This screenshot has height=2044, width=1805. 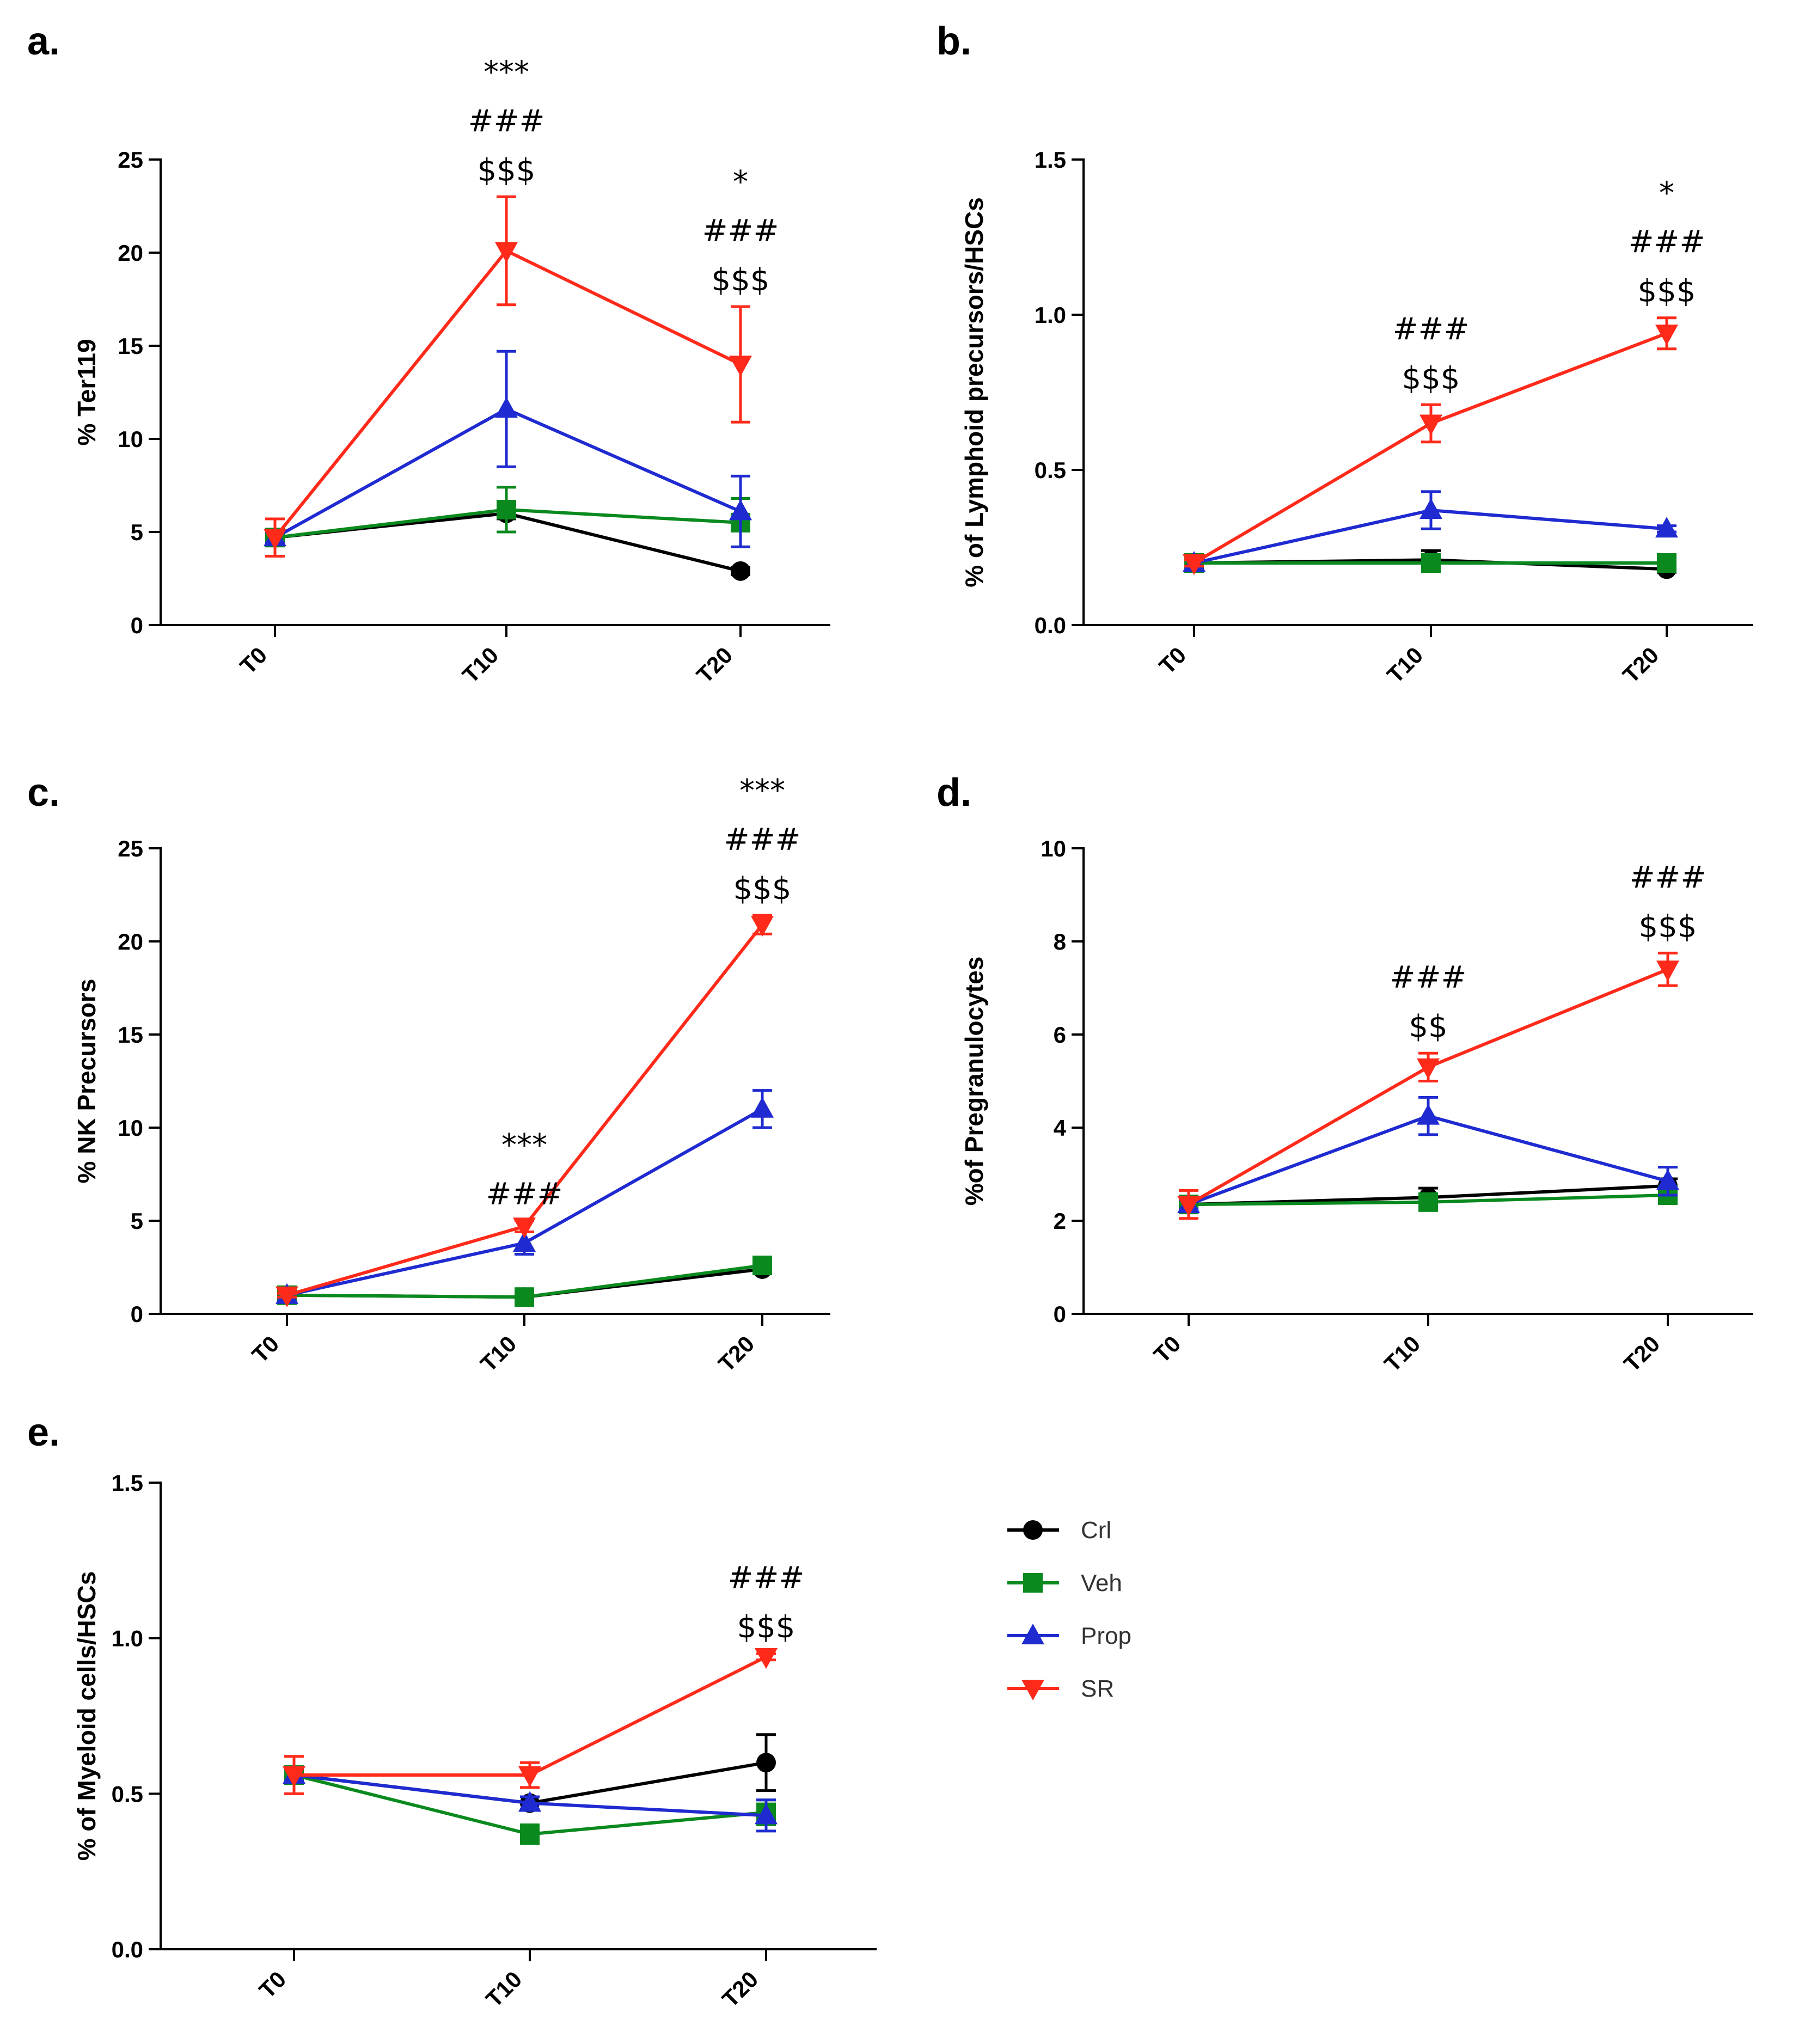 I want to click on significance-label: $$, so click(x=1428, y=1026).